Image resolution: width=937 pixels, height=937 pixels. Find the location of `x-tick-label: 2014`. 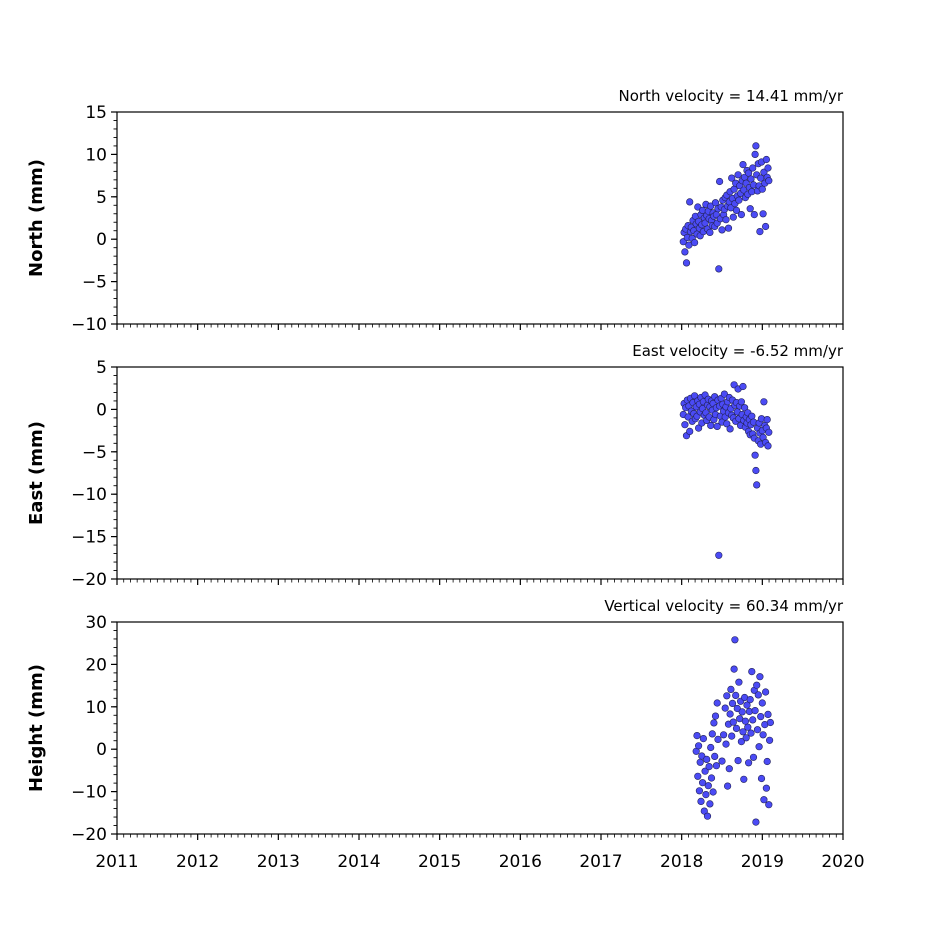

x-tick-label: 2014 is located at coordinates (358, 862).